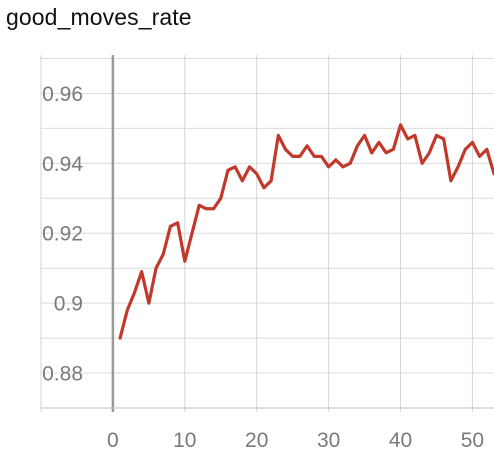 The height and width of the screenshot is (458, 494). What do you see at coordinates (328, 440) in the screenshot?
I see `x-tick-label: 30` at bounding box center [328, 440].